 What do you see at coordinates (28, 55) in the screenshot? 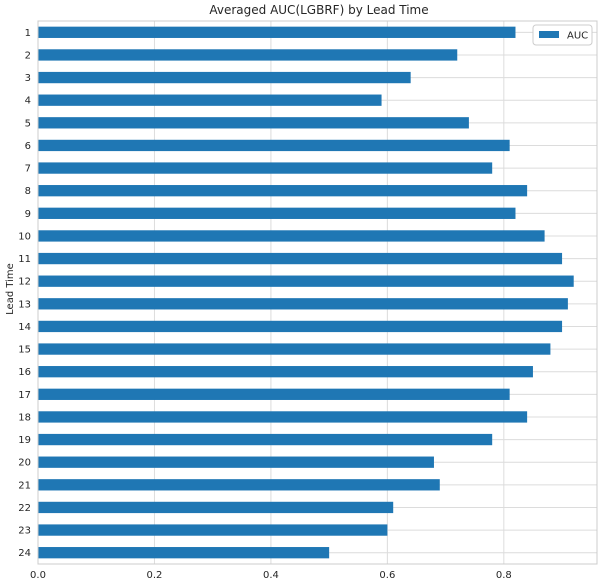
I see `y-tick-label: 2` at bounding box center [28, 55].